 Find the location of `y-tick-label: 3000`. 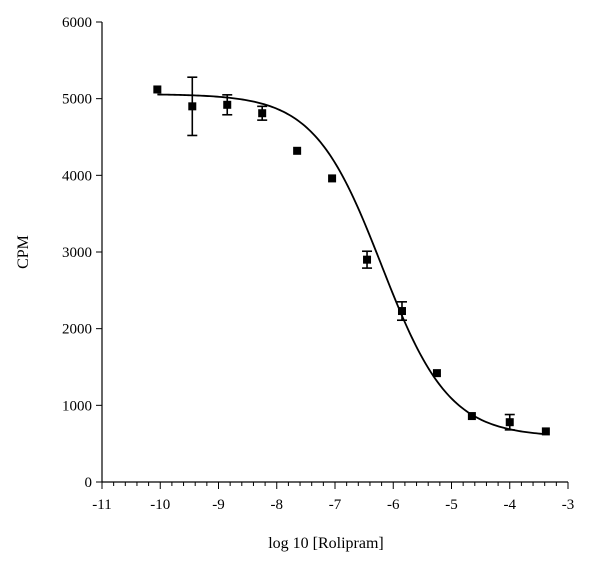

y-tick-label: 3000 is located at coordinates (77, 253).